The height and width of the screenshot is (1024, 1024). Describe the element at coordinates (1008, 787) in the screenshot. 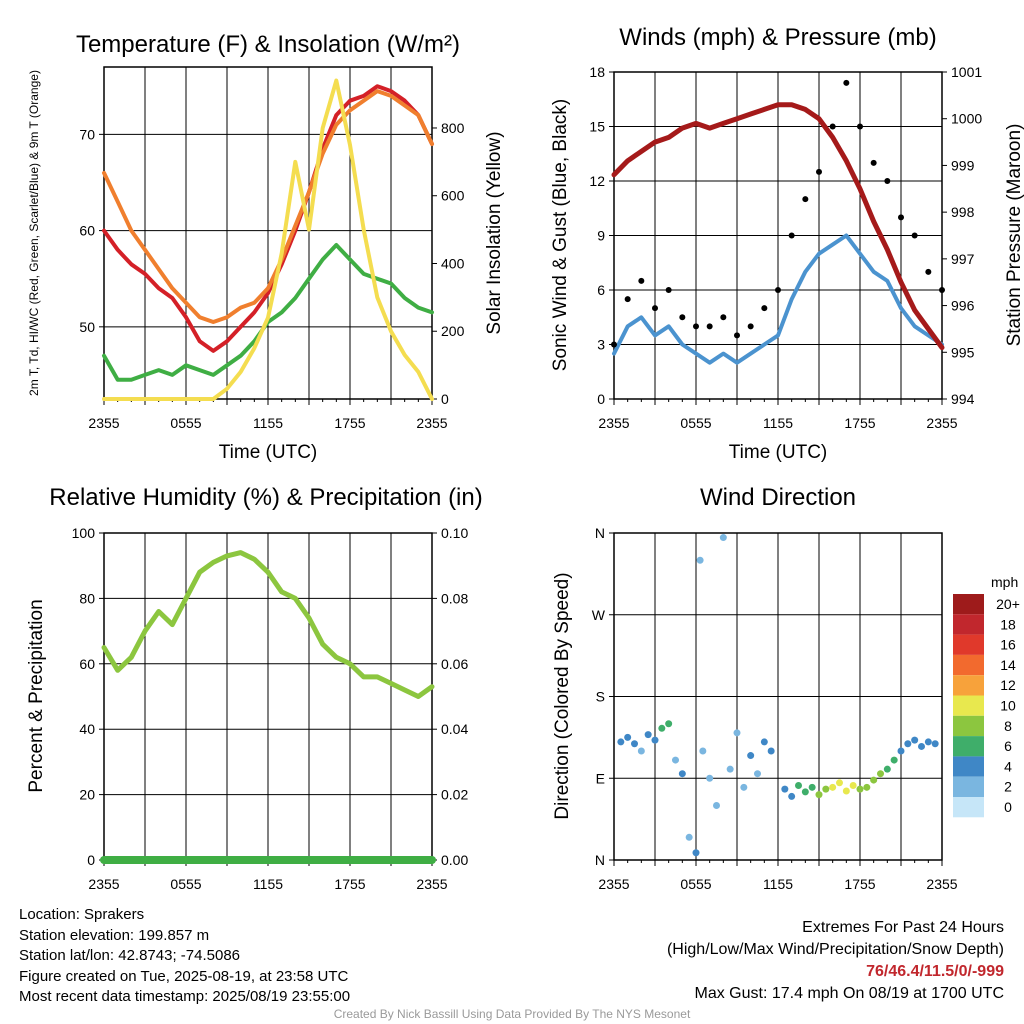

I see `legend-label: 2` at that location.